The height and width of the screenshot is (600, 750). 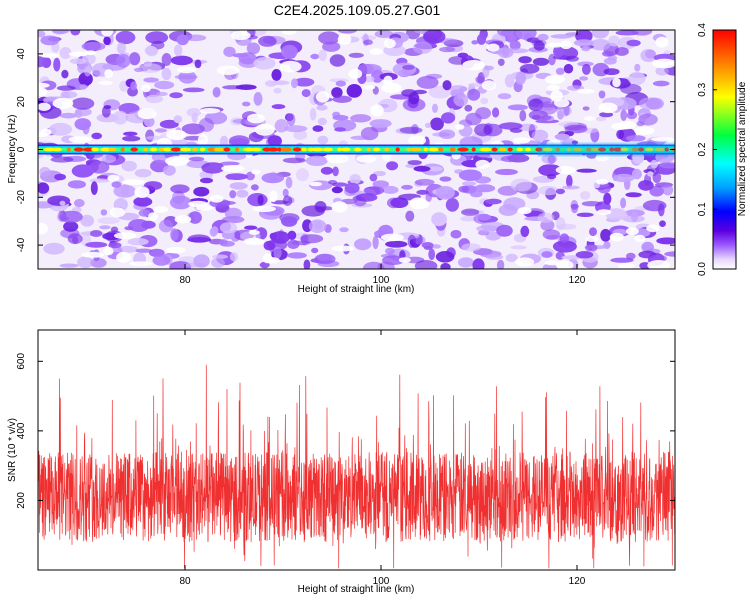 I want to click on figure-title: C2E4.2025.109.05.27.G01, so click(x=357, y=10).